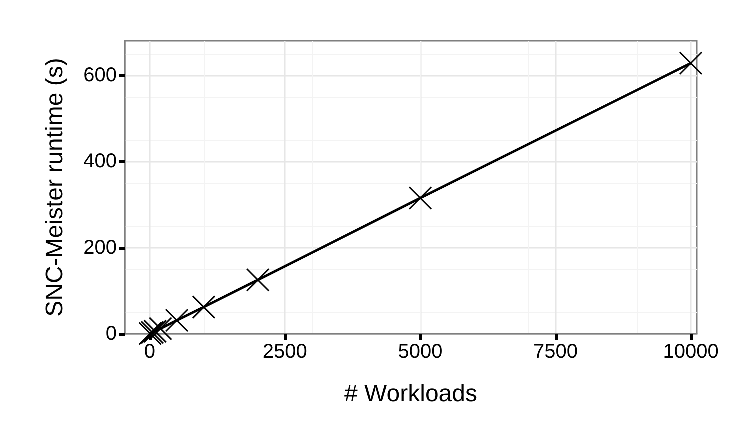 The width and height of the screenshot is (730, 431). Describe the element at coordinates (111, 334) in the screenshot. I see `y-tick-label: 0` at that location.